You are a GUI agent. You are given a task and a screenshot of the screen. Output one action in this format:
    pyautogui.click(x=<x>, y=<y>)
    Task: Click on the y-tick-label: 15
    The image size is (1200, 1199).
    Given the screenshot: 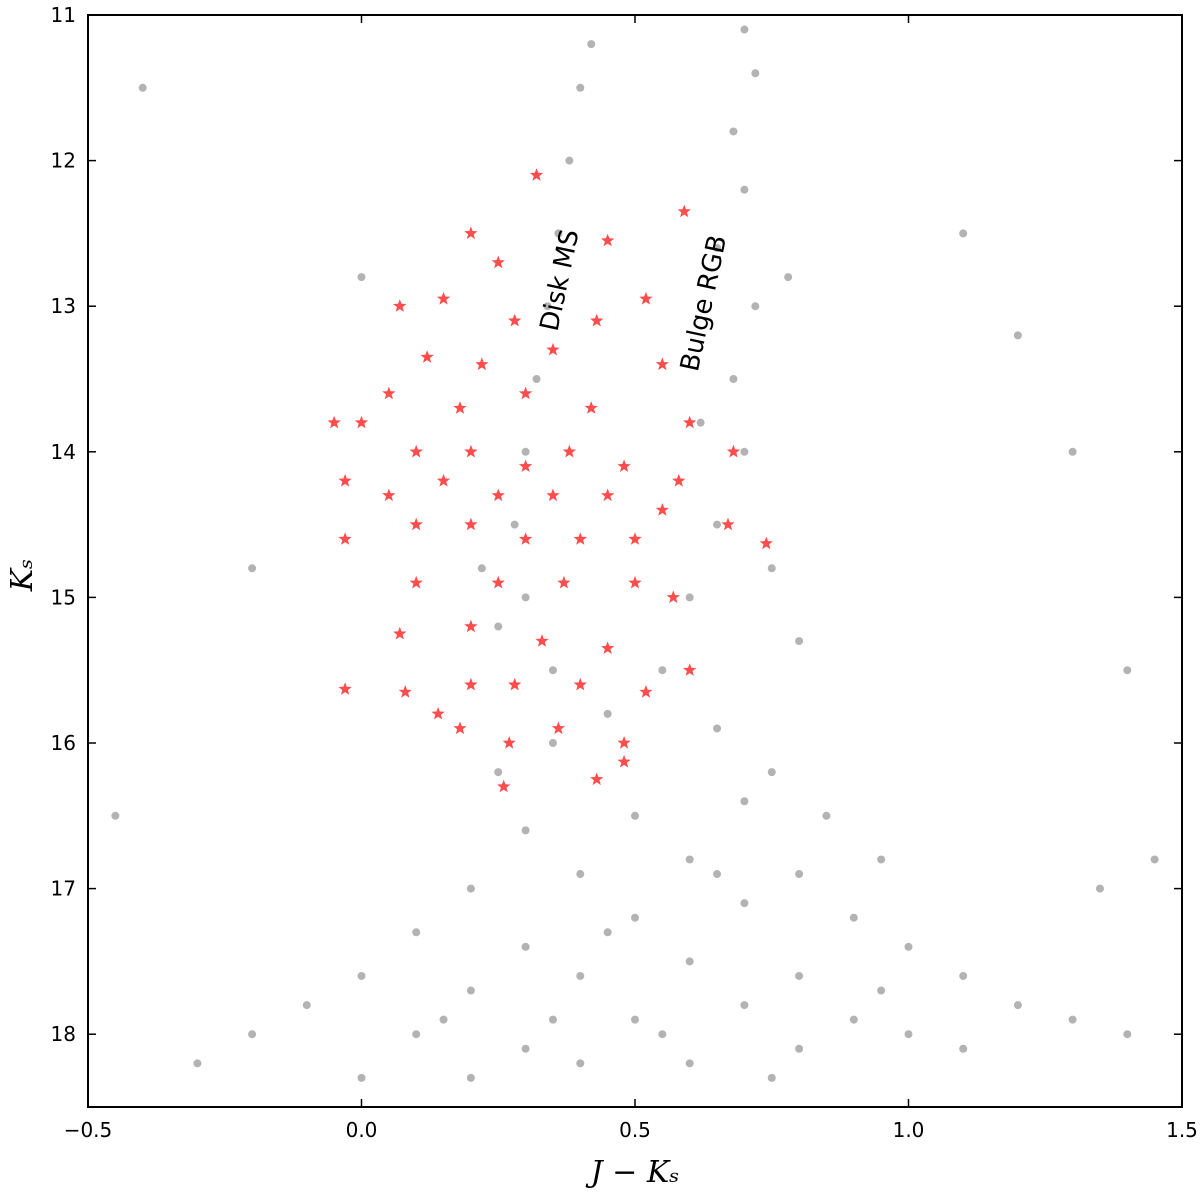 What is the action you would take?
    pyautogui.click(x=63, y=597)
    